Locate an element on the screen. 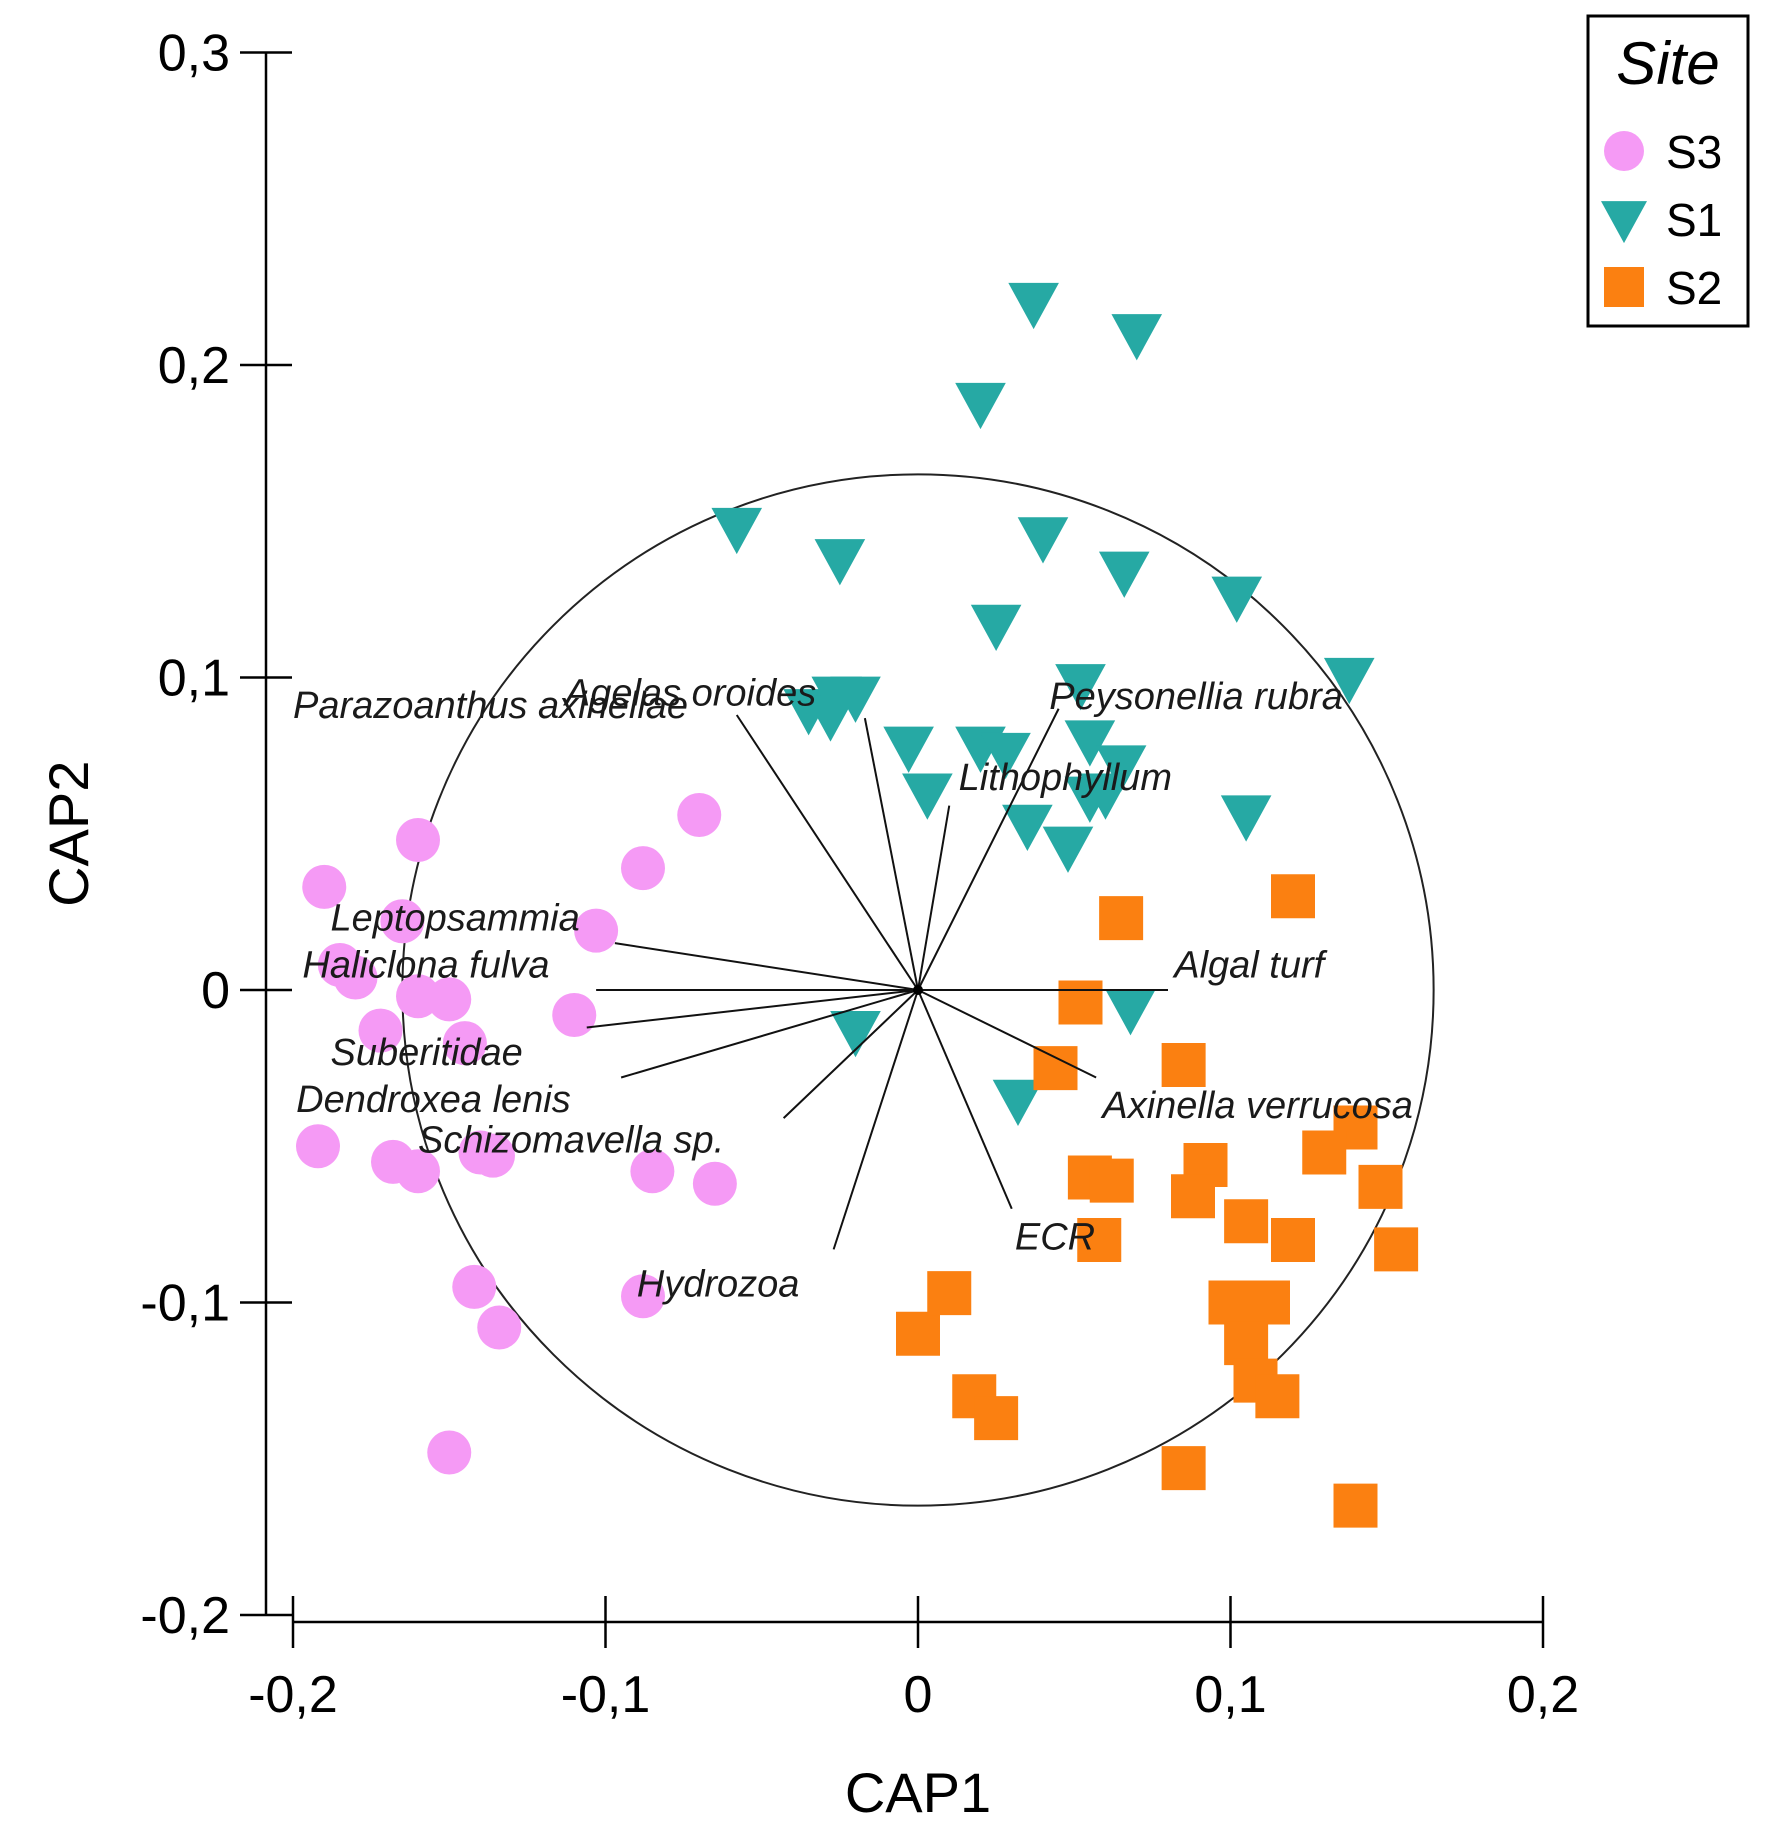  y-axis-title: CAP2 is located at coordinates (68, 834).